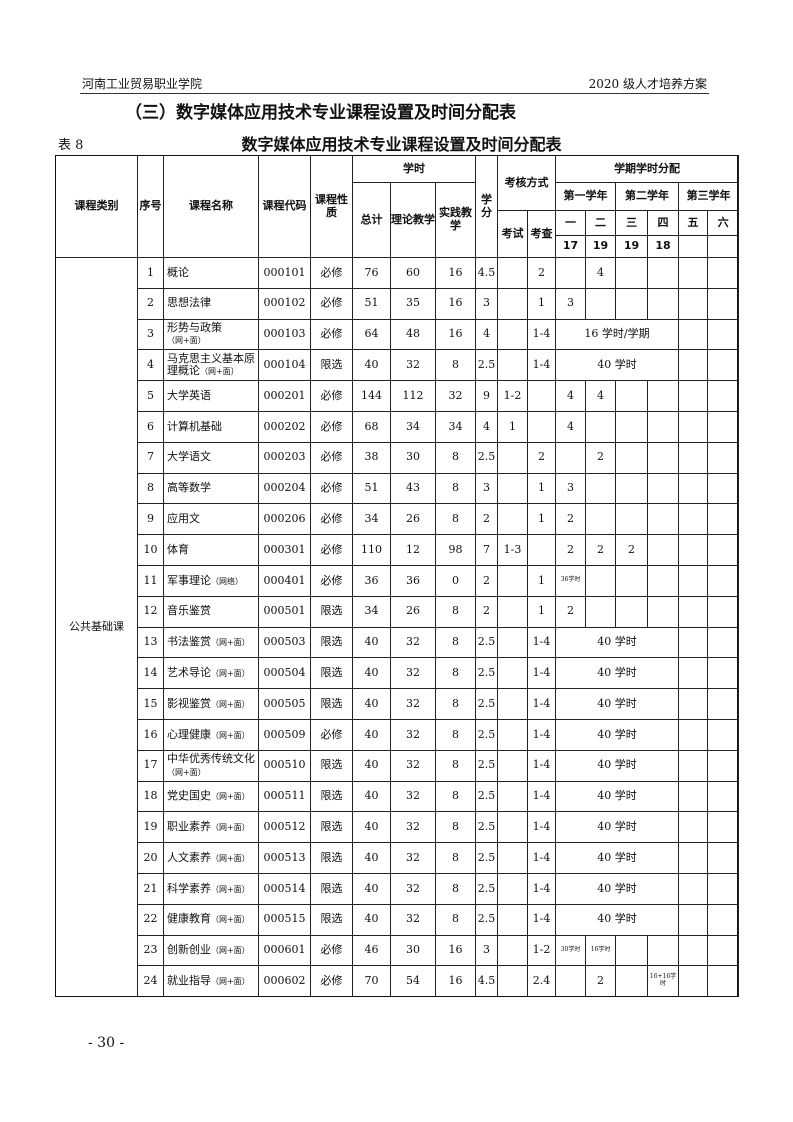 The image size is (793, 1122). I want to click on course-practice: 98, so click(455, 550).